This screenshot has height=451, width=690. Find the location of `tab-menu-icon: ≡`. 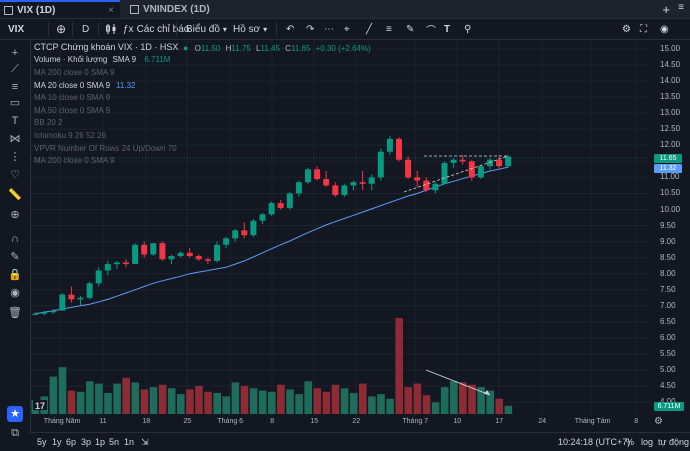

tab-menu-icon: ≡ is located at coordinates (681, 7).